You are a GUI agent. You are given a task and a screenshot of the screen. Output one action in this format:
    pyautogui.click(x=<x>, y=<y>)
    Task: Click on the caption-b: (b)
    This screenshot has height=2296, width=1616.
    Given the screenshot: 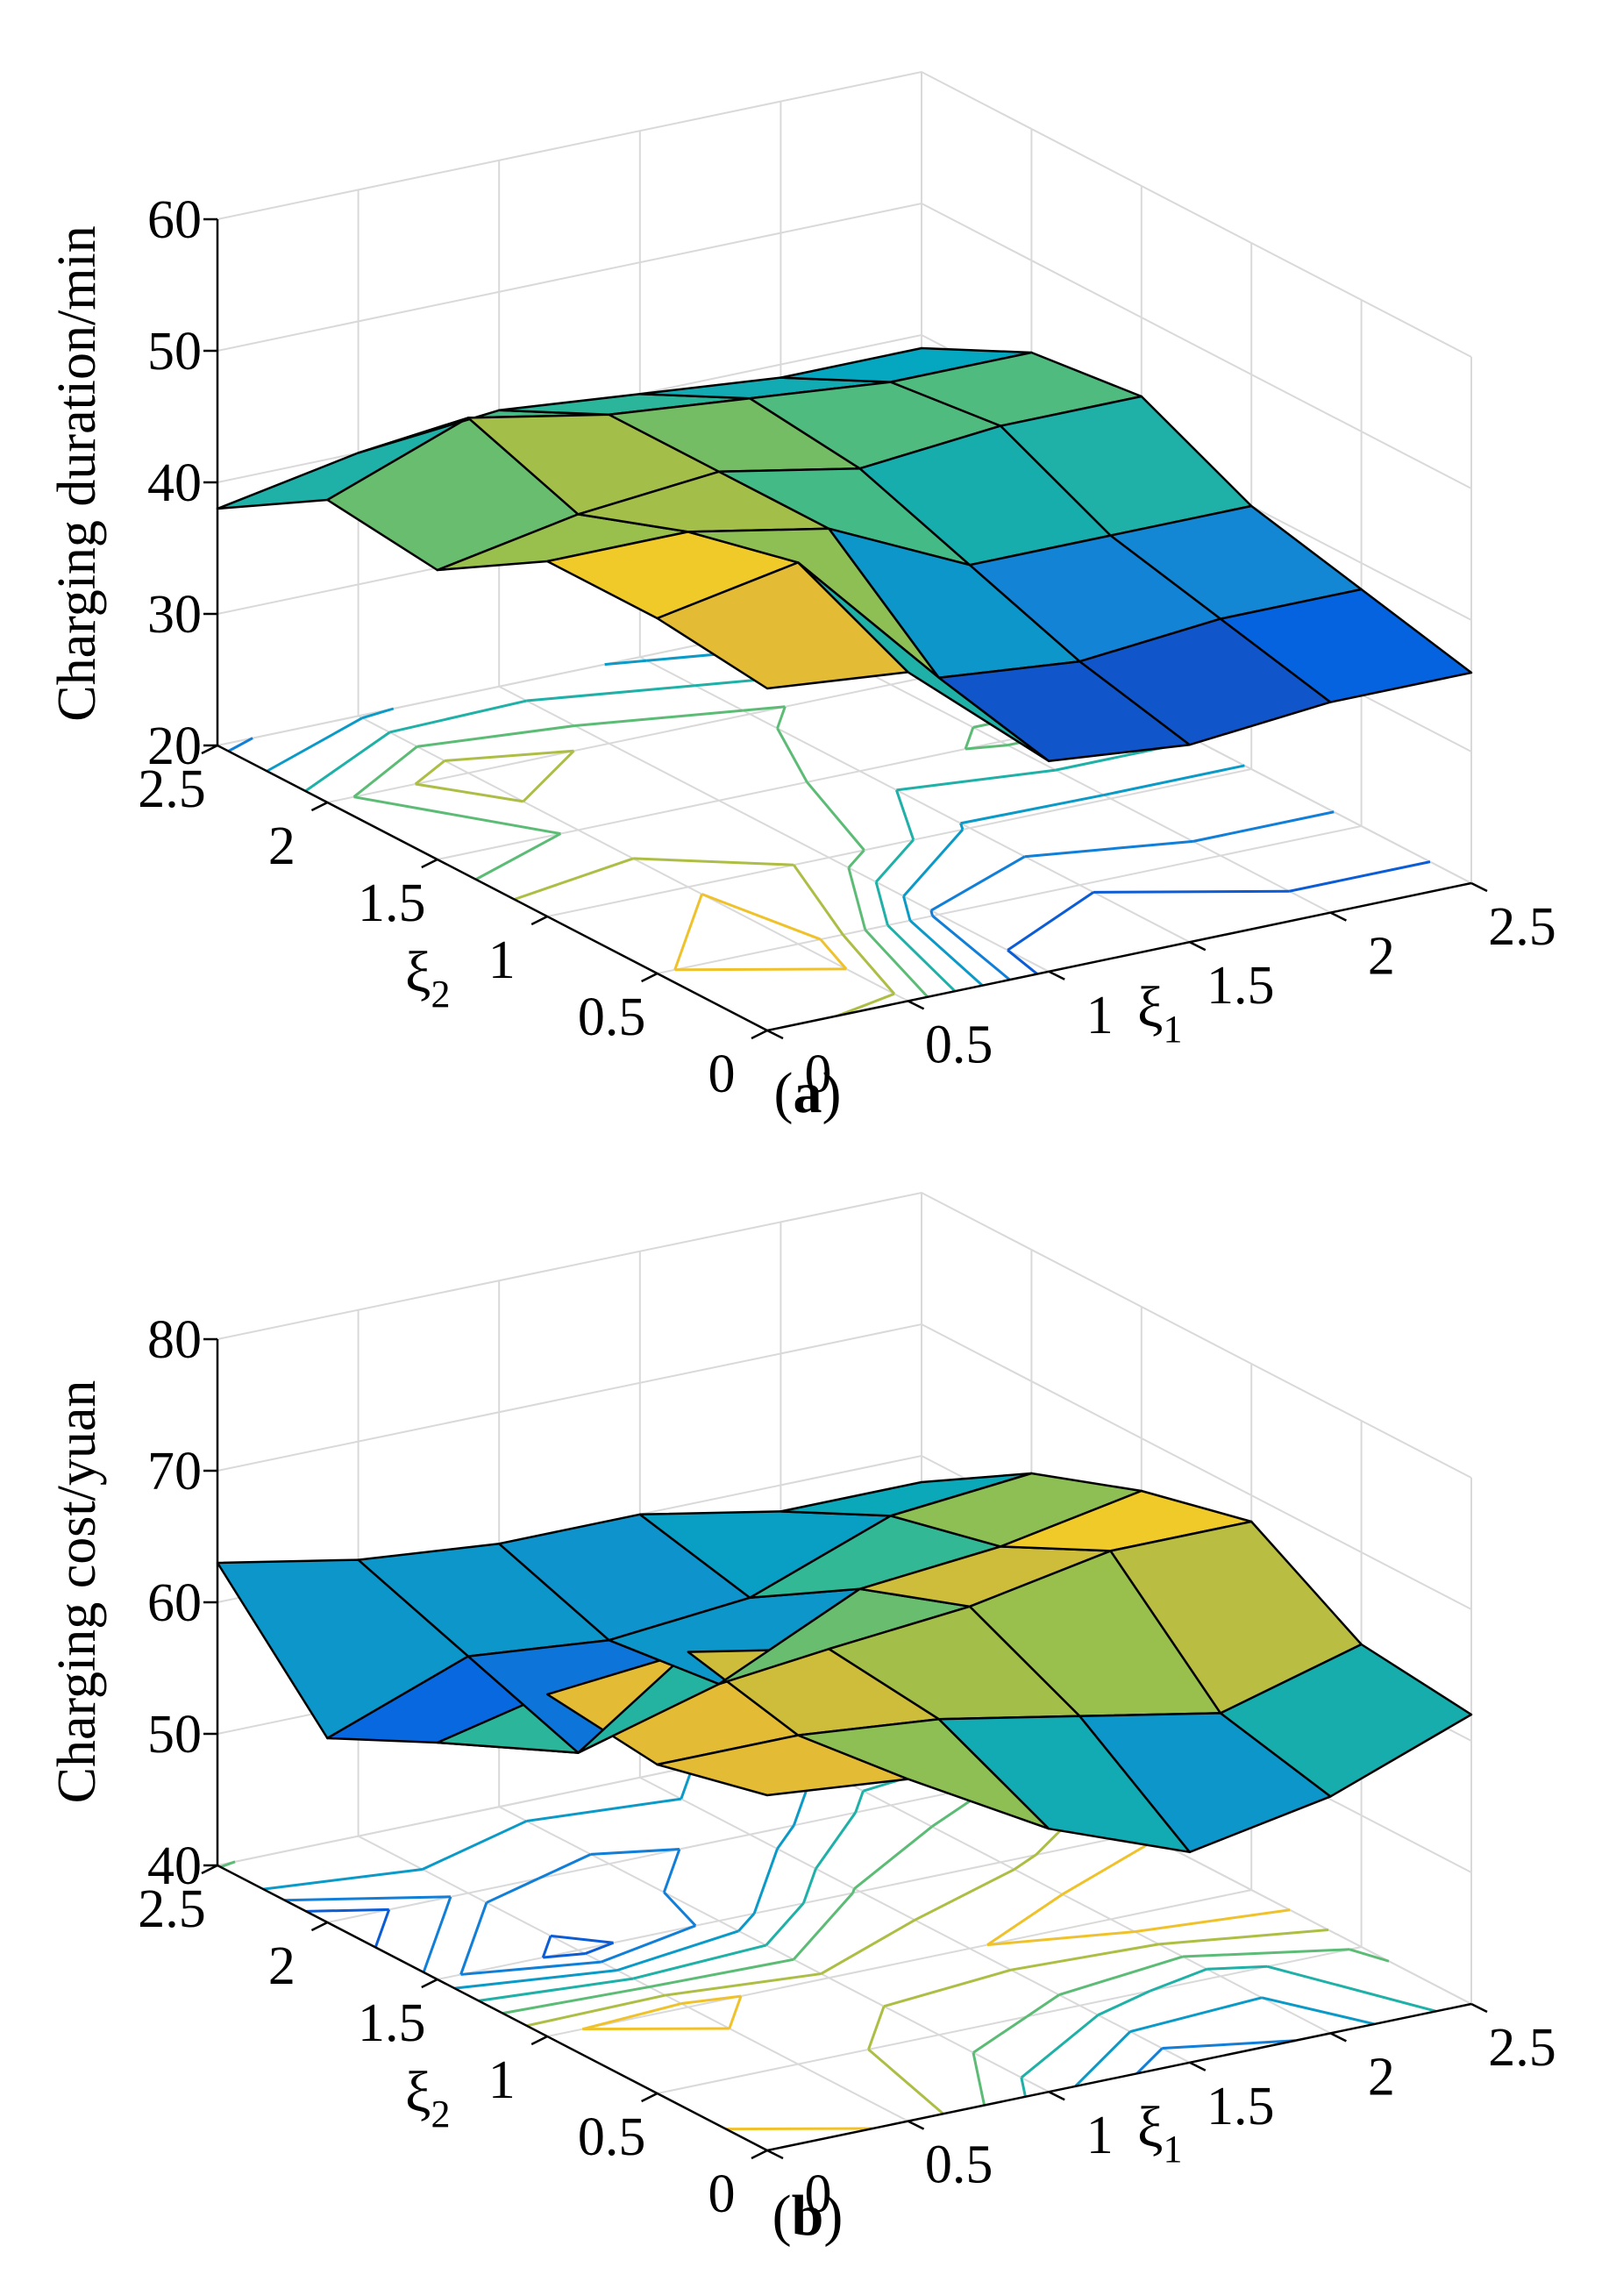 What is the action you would take?
    pyautogui.click(x=808, y=2216)
    